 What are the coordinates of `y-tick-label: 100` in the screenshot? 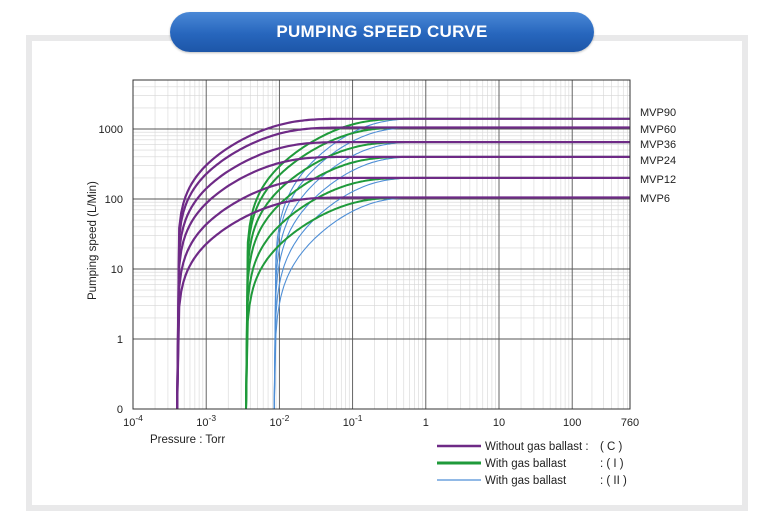 It's located at (114, 200).